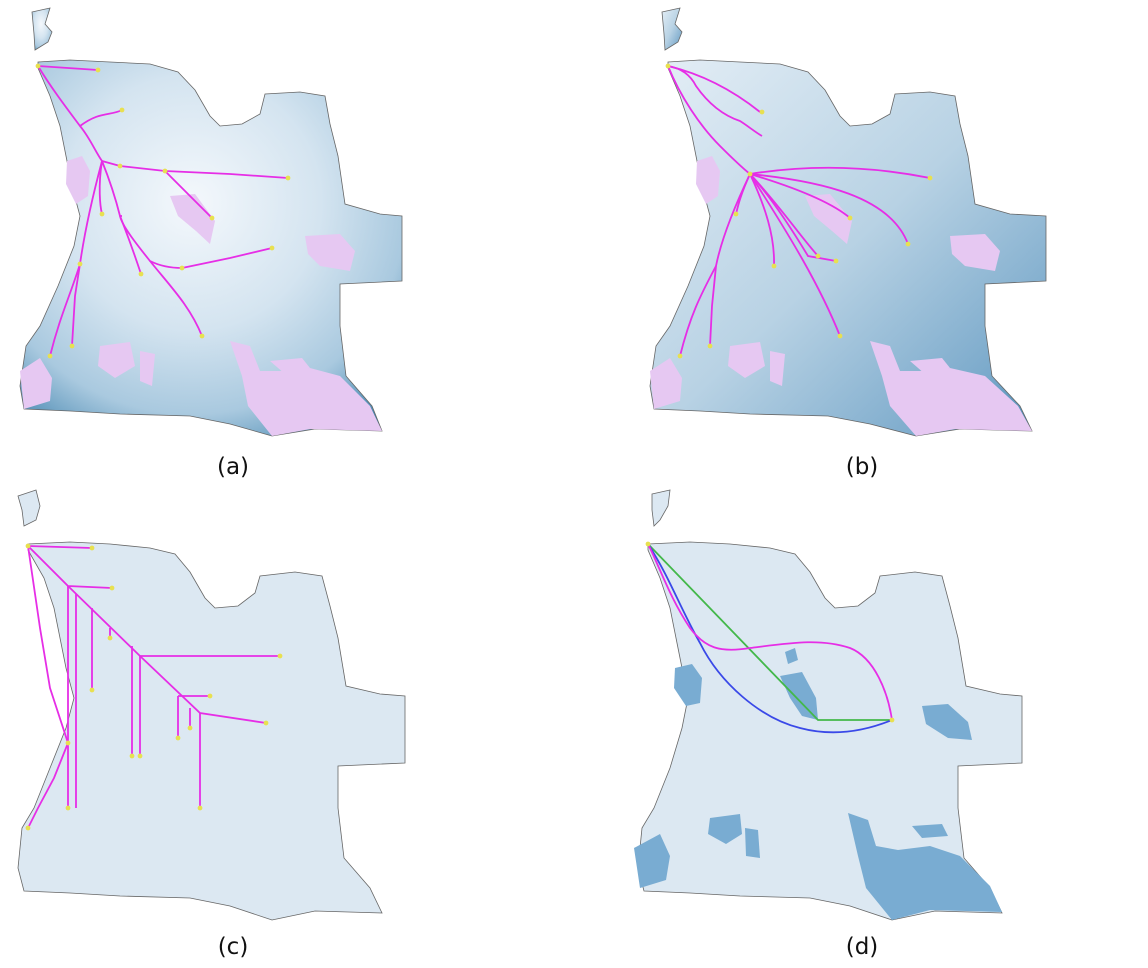  I want to click on constrained-route-blue, so click(770, 638).